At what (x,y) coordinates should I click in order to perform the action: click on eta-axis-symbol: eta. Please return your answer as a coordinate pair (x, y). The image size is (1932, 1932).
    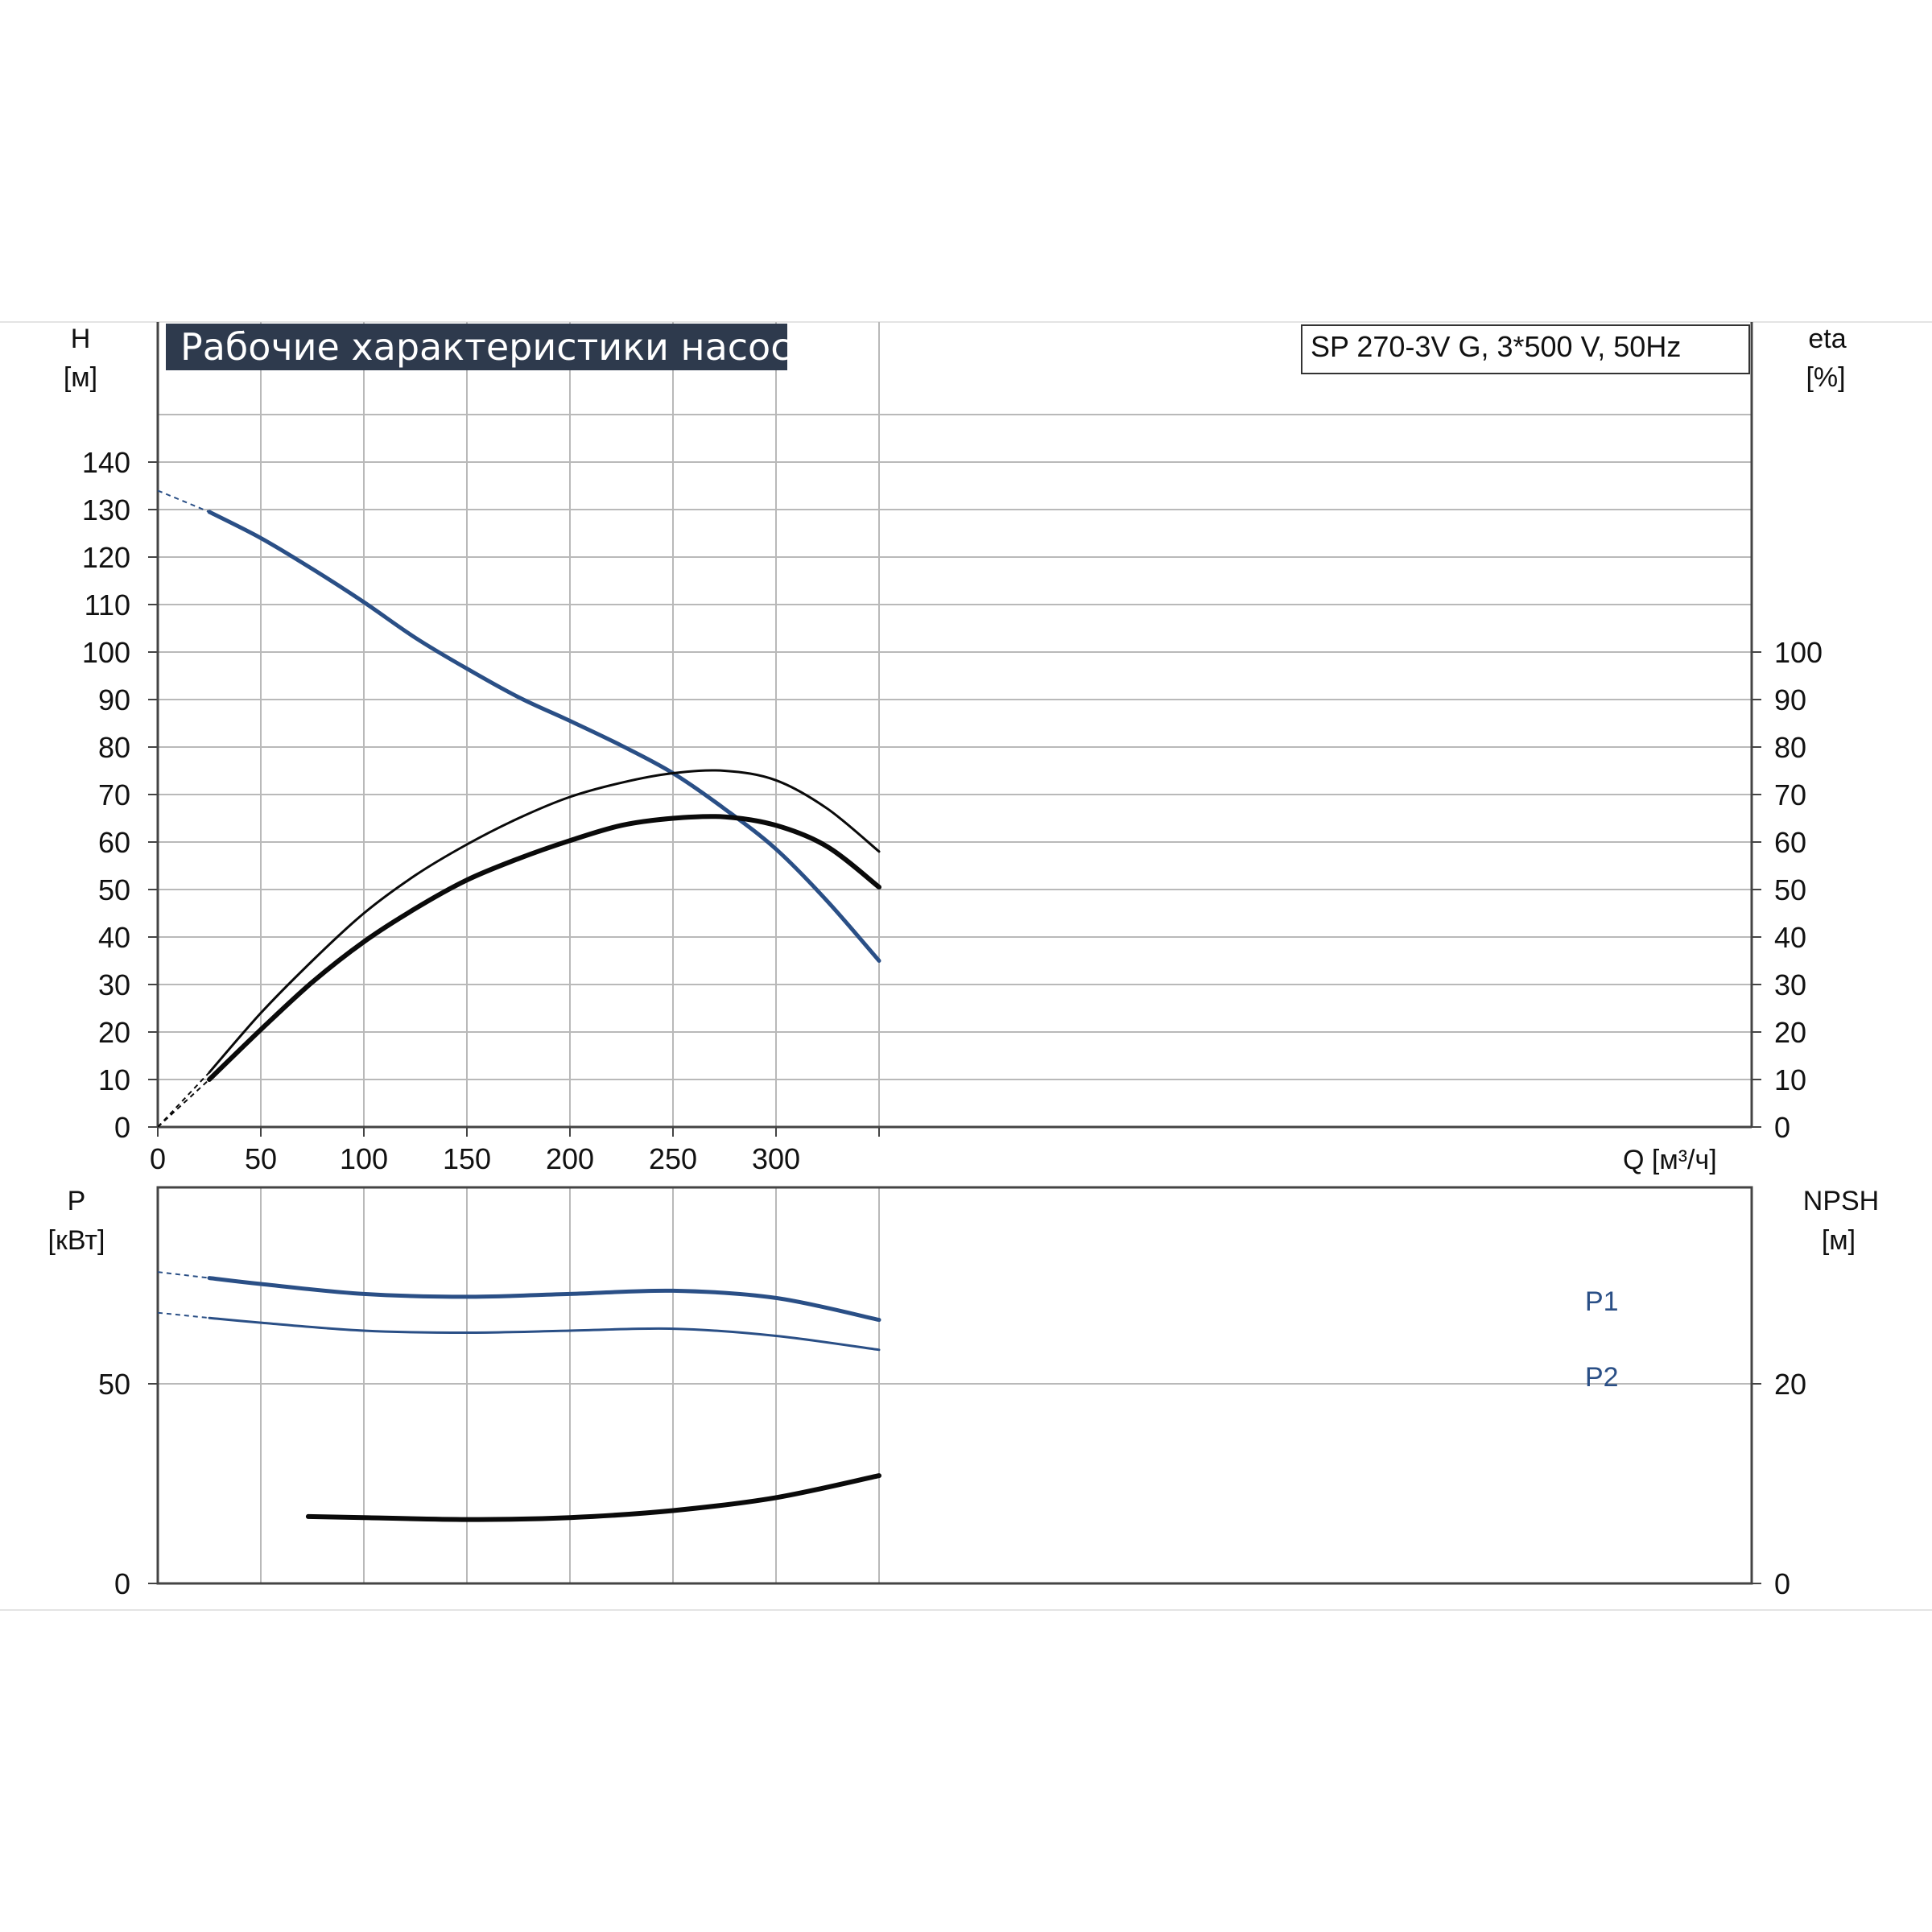
    Looking at the image, I should click on (1827, 339).